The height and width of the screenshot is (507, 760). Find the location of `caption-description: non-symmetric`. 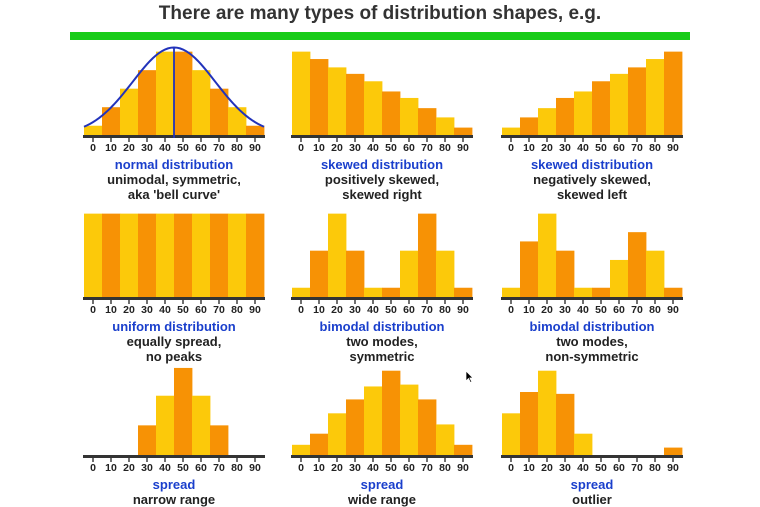

caption-description: non-symmetric is located at coordinates (592, 356).